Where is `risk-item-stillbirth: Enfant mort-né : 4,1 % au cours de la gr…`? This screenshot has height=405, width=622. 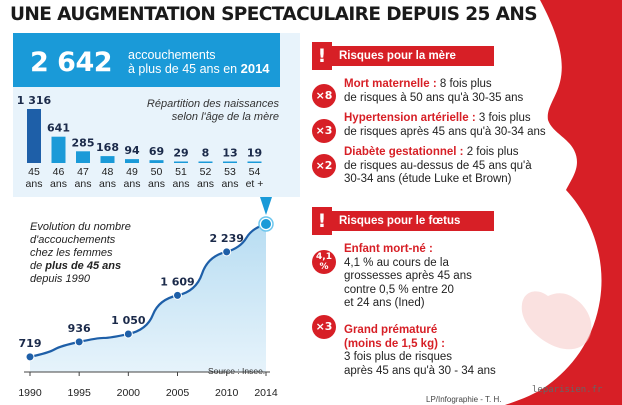 risk-item-stillbirth: Enfant mort-né : 4,1 % au cours de la gr… is located at coordinates (408, 276).